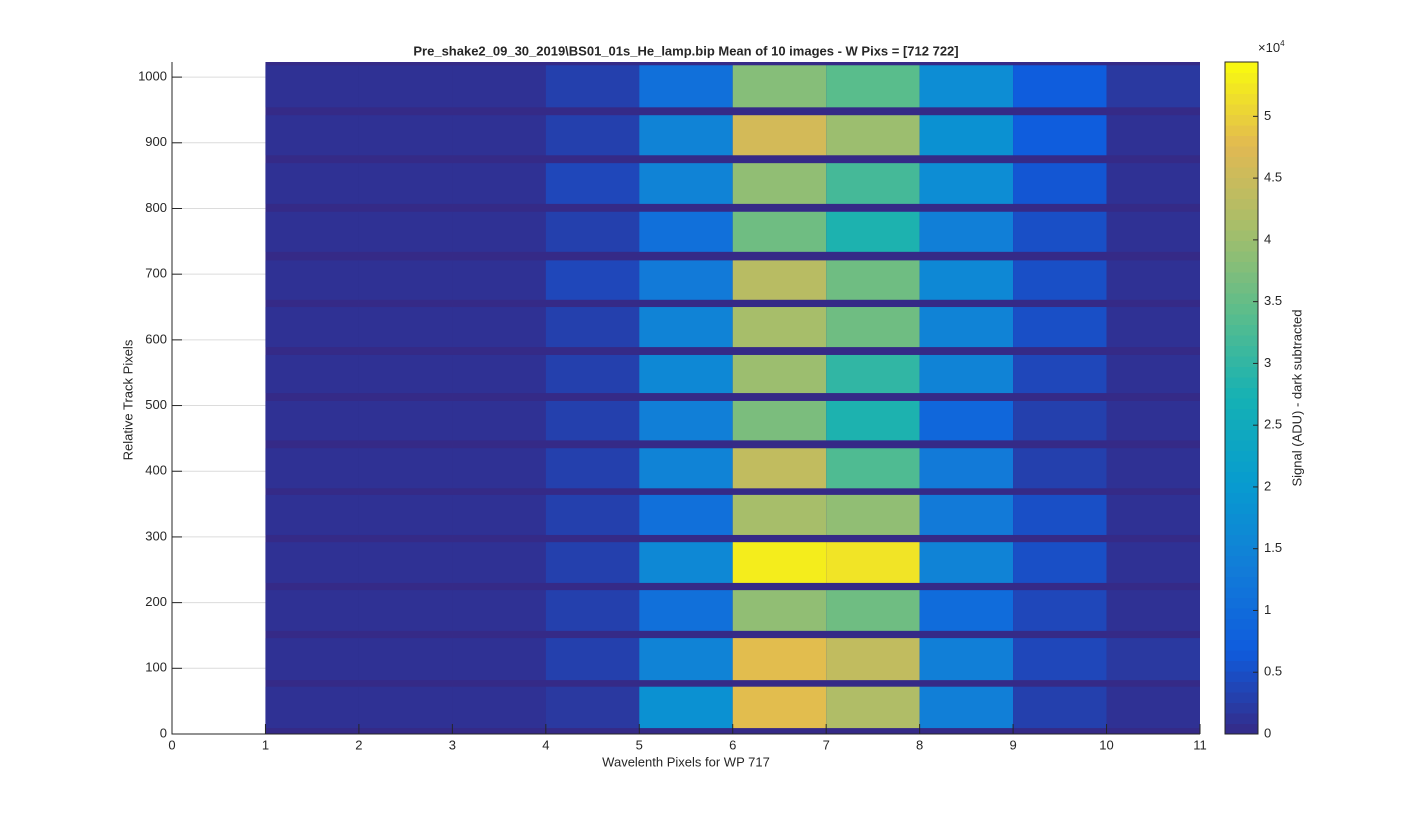  What do you see at coordinates (1267, 485) in the screenshot?
I see `colorbar-tick-label: 2` at bounding box center [1267, 485].